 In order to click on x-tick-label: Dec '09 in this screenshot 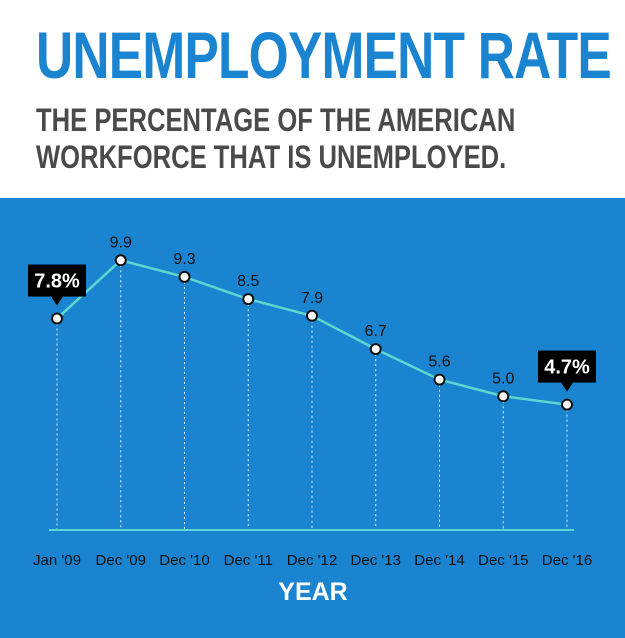, I will do `click(121, 560)`.